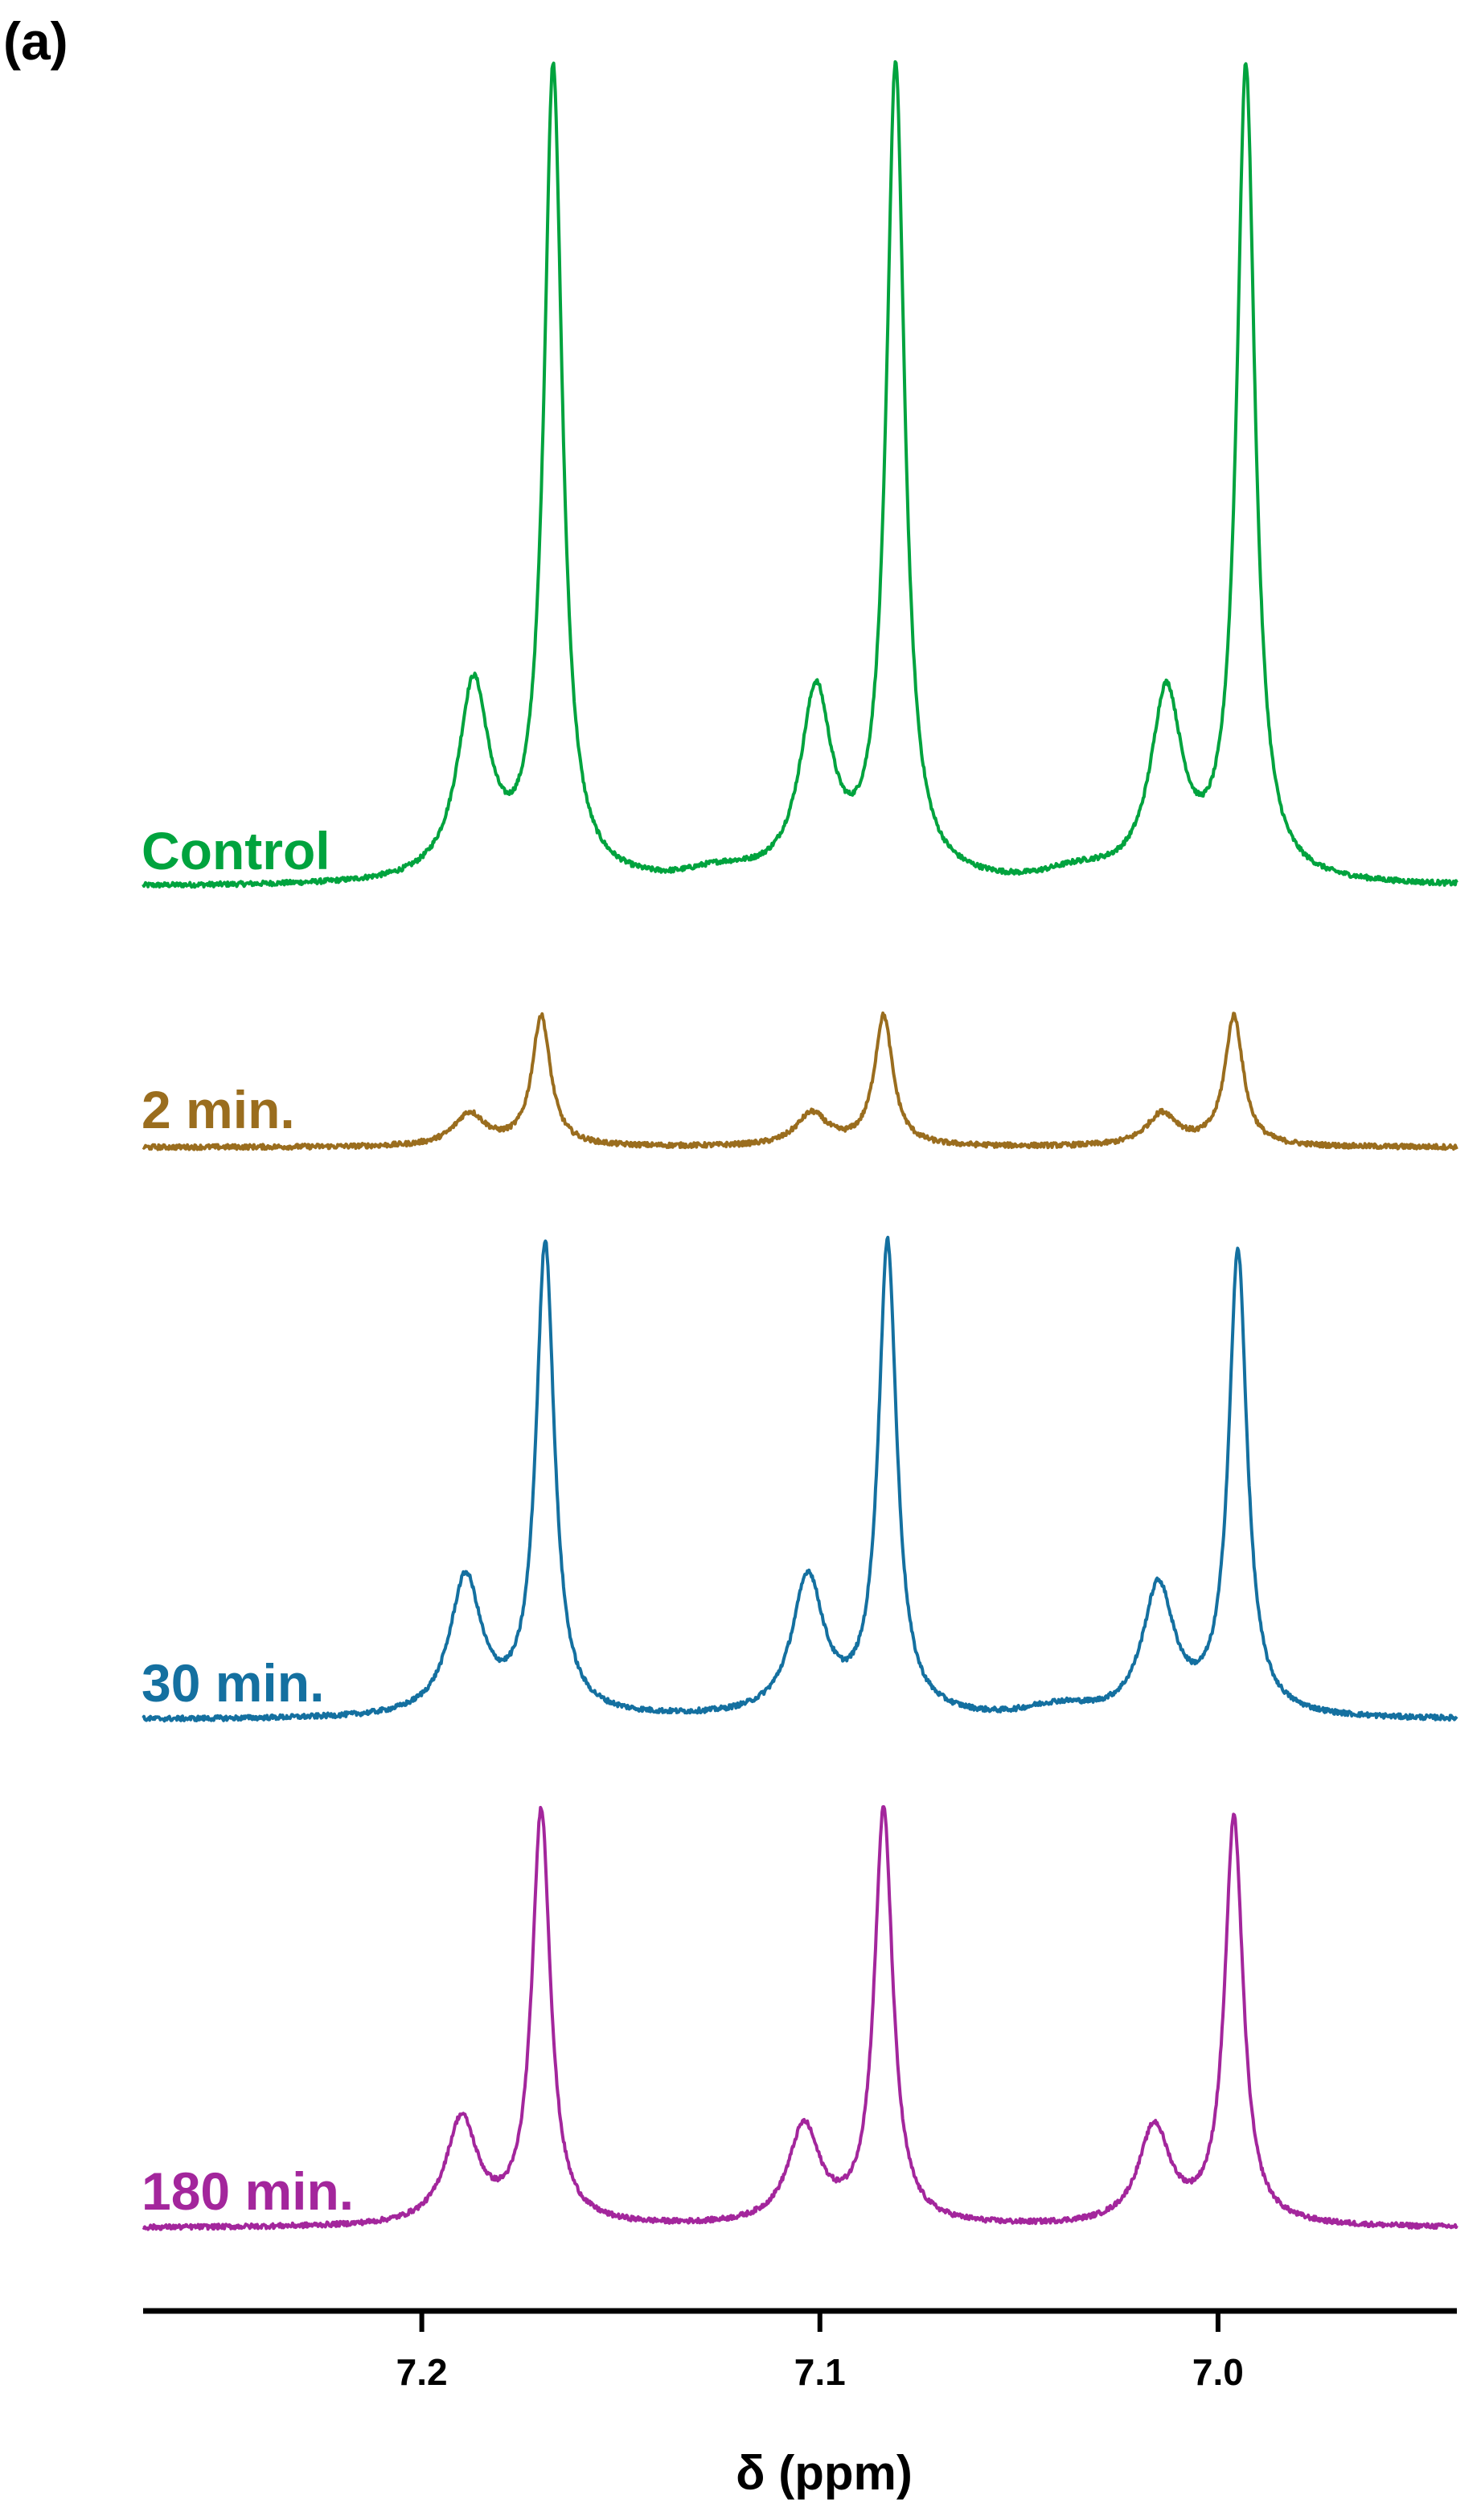  Describe the element at coordinates (248, 1521) in the screenshot. I see `series-labels: Control 2 min. 30 min. 180 min.` at that location.